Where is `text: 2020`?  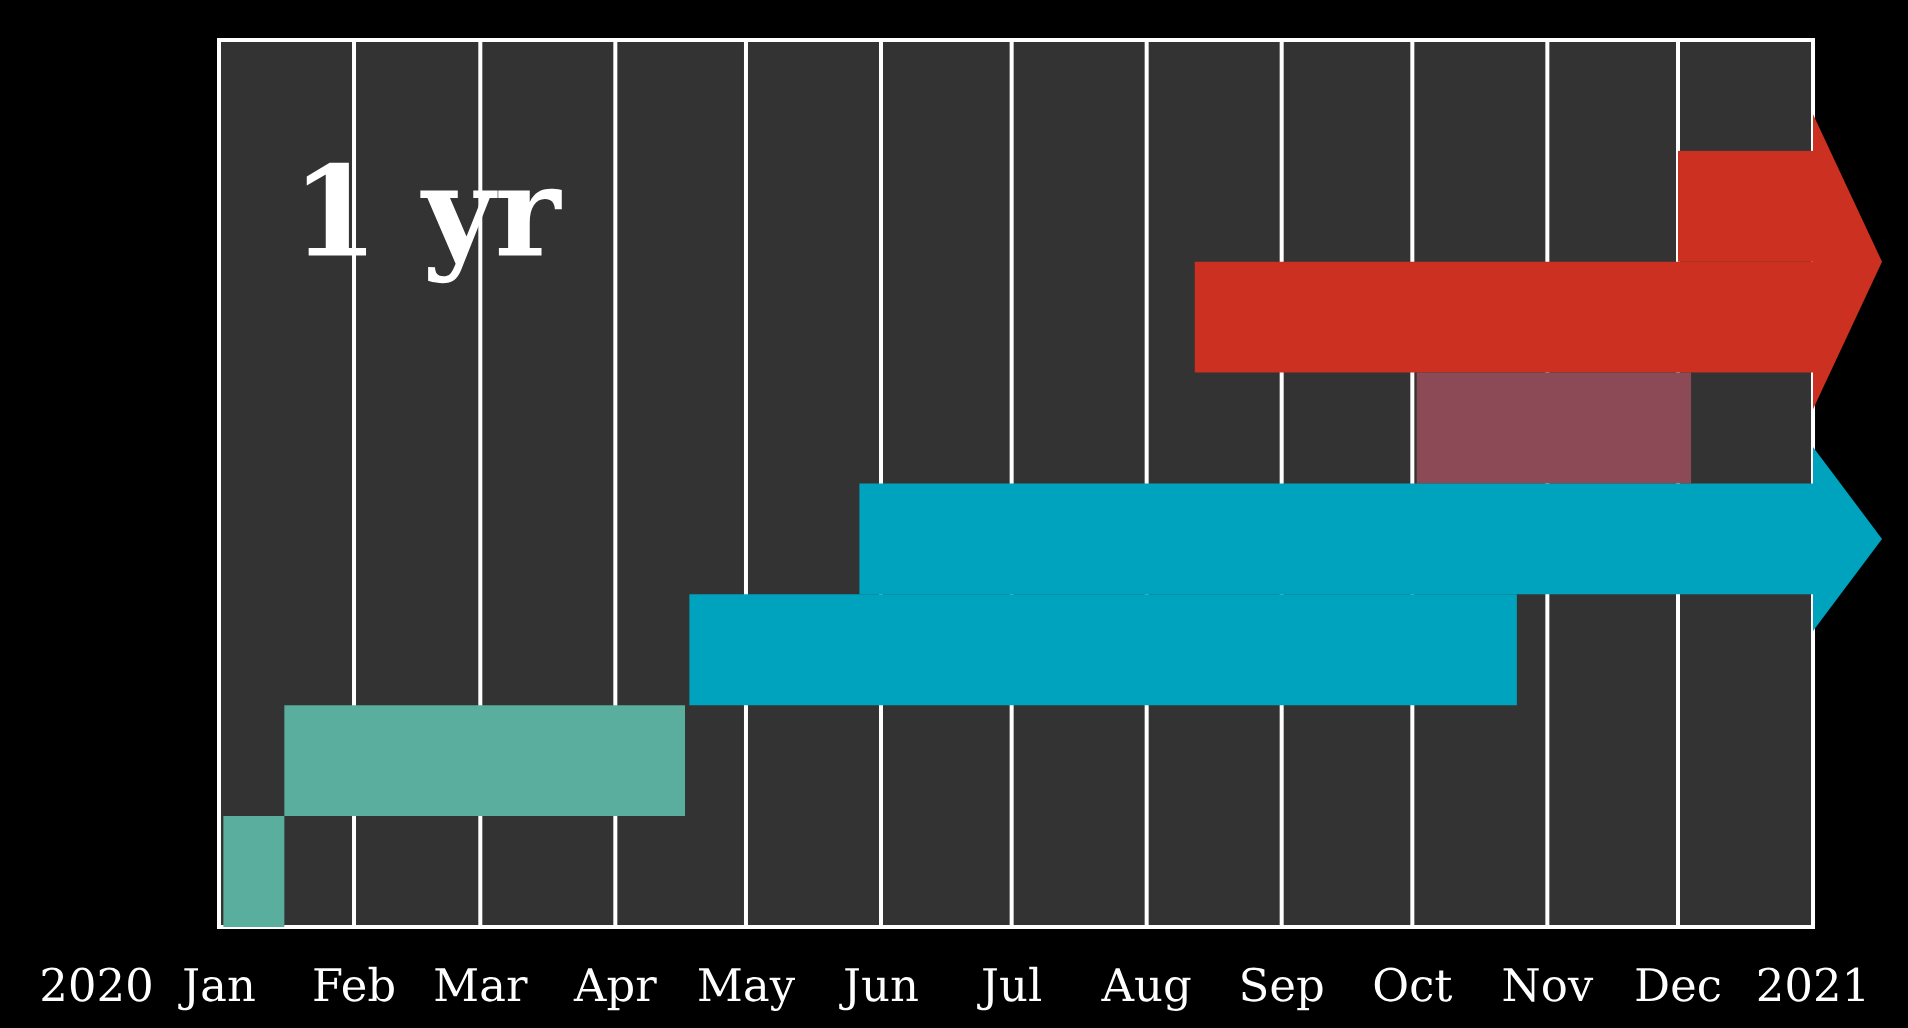 text: 2020 is located at coordinates (96, 984).